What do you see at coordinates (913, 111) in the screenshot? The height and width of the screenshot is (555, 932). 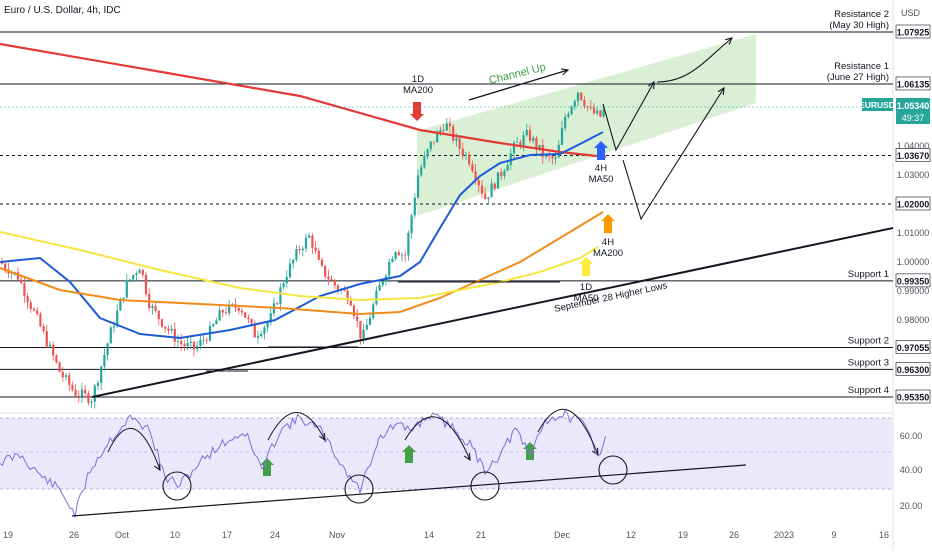 I see `ticker-price-box` at bounding box center [913, 111].